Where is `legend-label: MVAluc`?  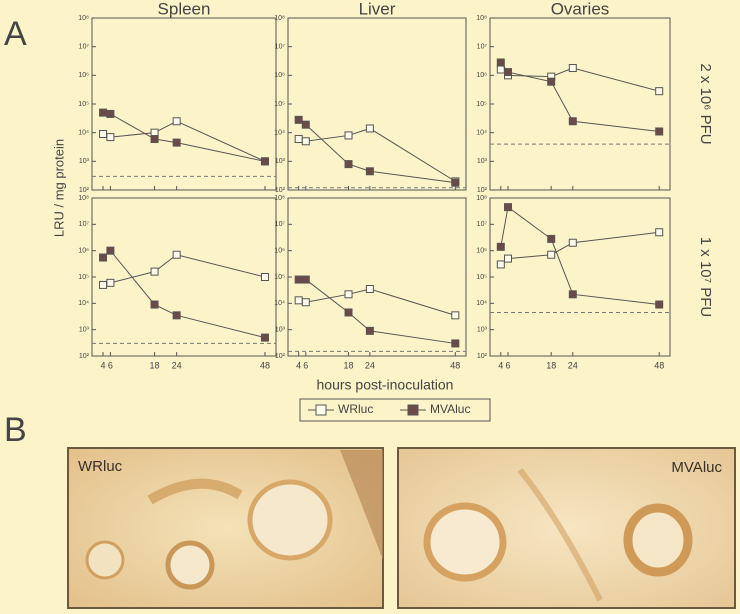 legend-label: MVAluc is located at coordinates (450, 409).